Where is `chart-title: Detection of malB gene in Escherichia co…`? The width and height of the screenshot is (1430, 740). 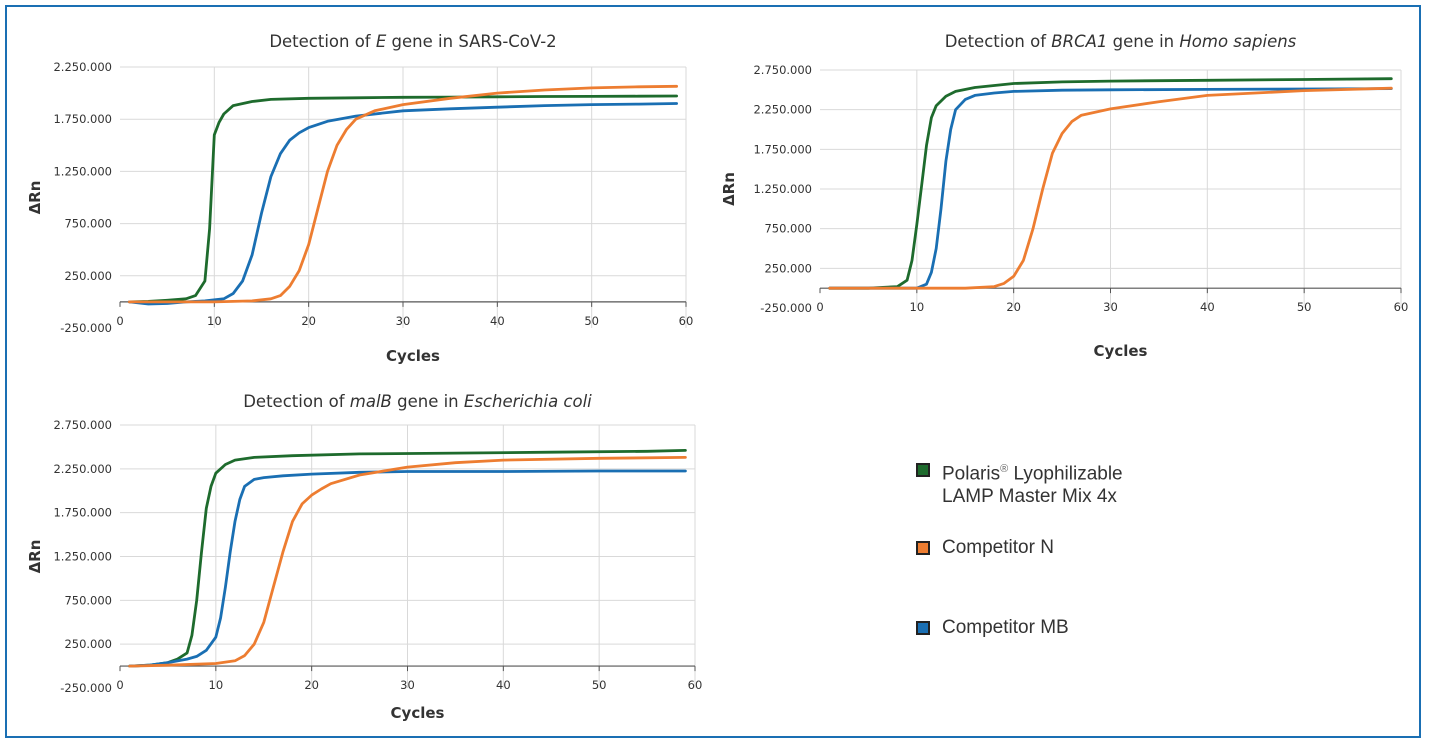
chart-title: Detection of malB gene in Escherichia co… is located at coordinates (417, 401).